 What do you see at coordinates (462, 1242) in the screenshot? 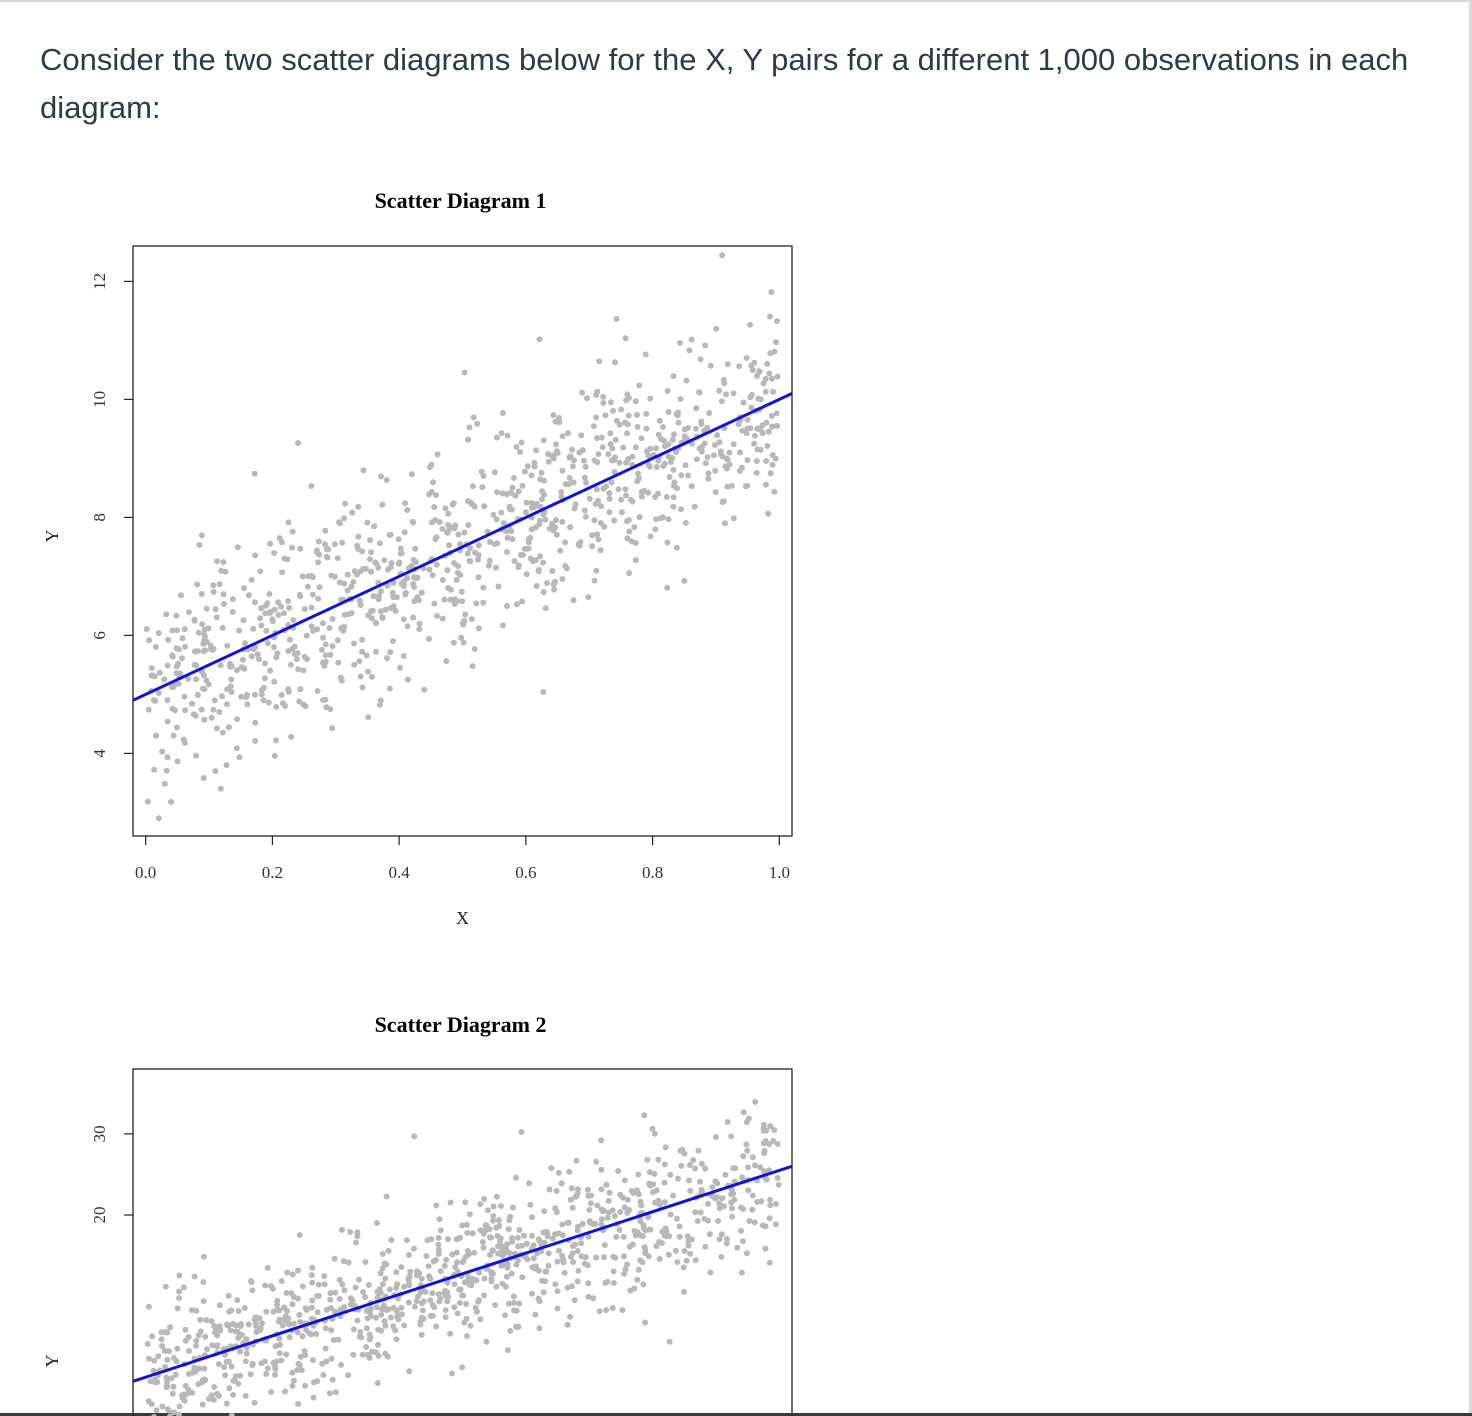
I see `plot-frame` at bounding box center [462, 1242].